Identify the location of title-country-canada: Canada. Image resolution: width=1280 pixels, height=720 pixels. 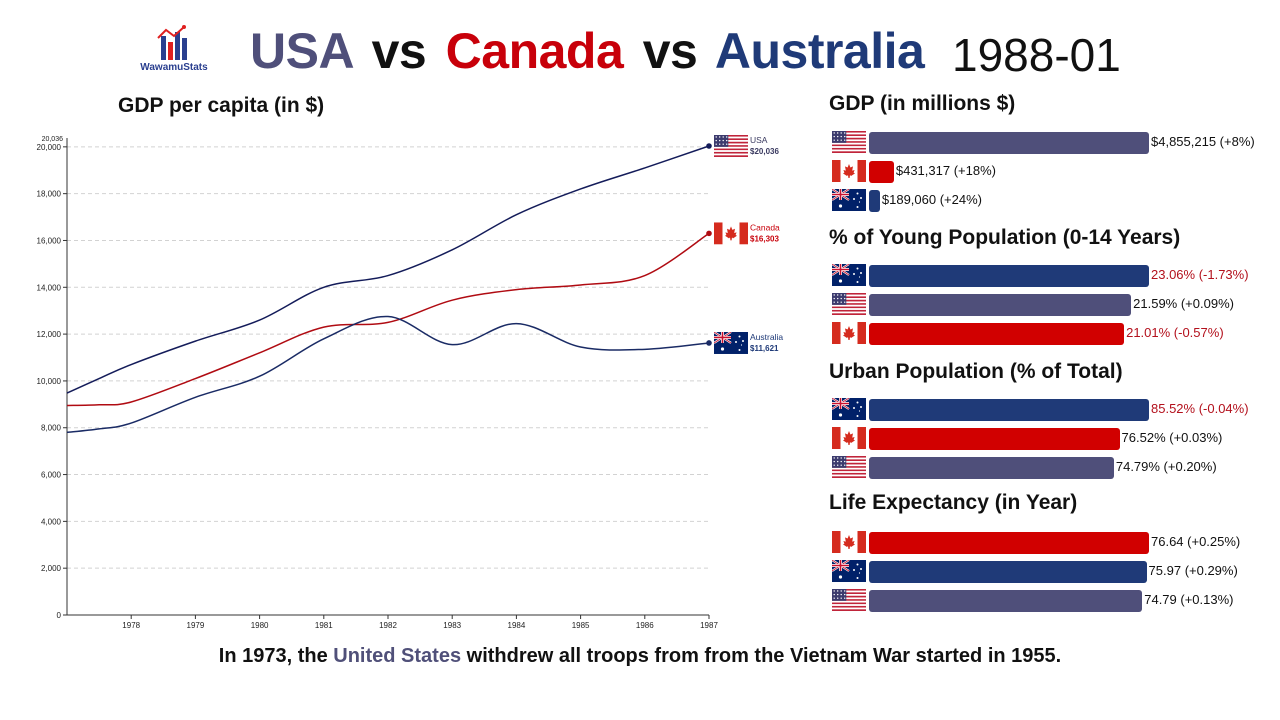
(534, 51).